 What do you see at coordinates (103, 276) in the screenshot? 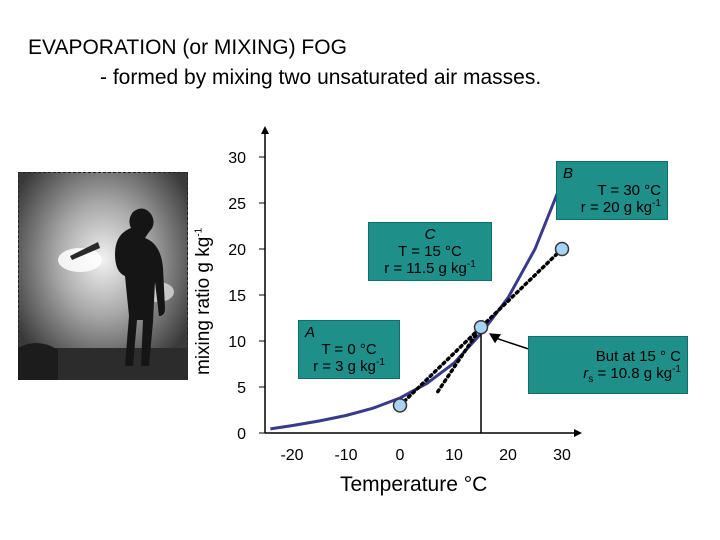
I see `fog-hiker-photo` at bounding box center [103, 276].